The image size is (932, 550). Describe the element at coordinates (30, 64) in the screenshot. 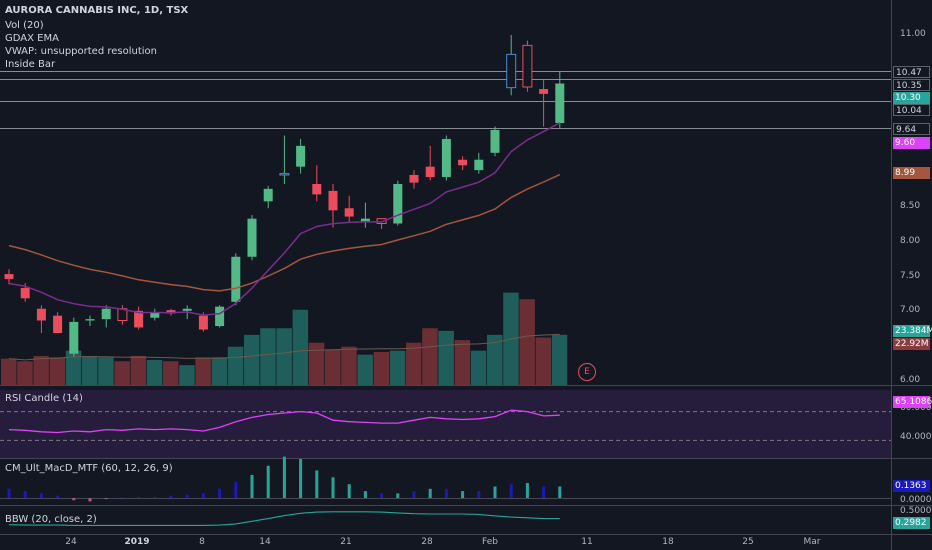

I see `indicator-insidebar-label: Inside Bar` at that location.